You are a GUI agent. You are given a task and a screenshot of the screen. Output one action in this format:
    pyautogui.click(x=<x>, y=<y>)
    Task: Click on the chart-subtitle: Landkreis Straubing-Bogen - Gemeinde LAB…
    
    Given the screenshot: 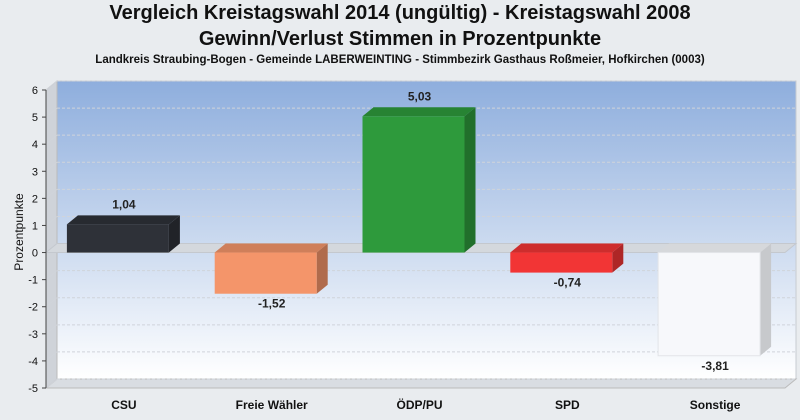 What is the action you would take?
    pyautogui.click(x=400, y=60)
    